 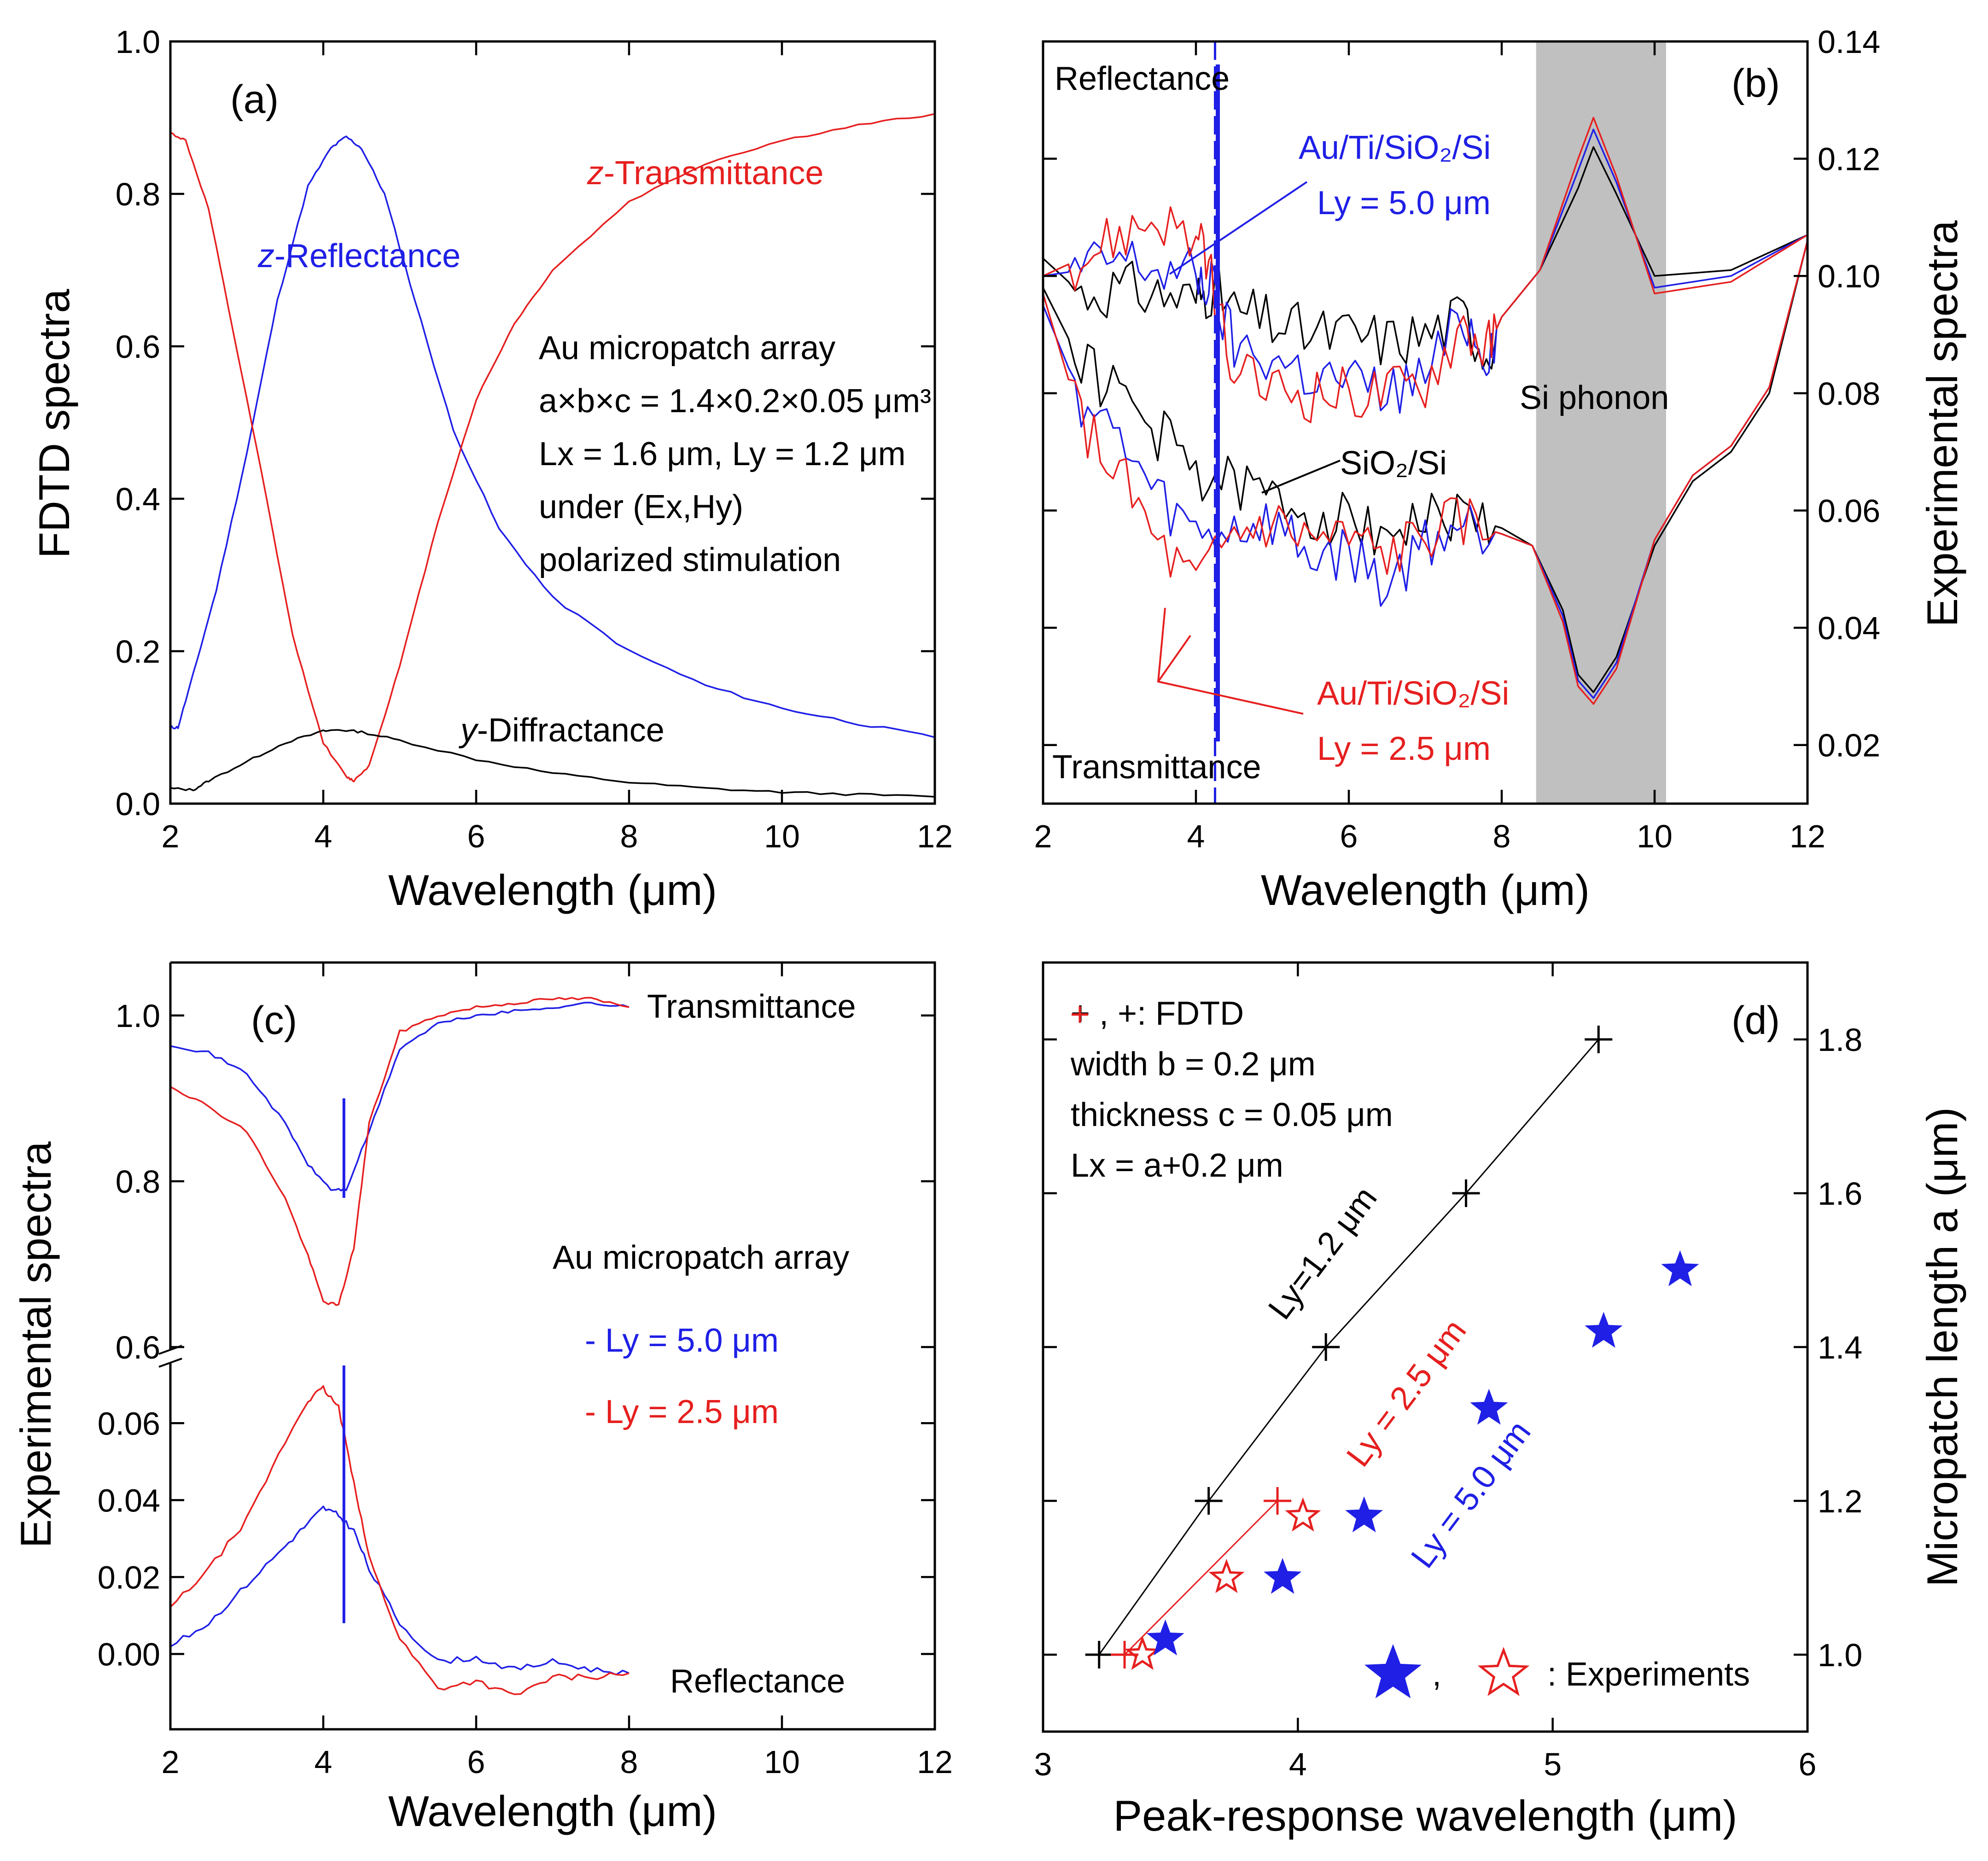 I want to click on panel-b-xtick-label-12: 12, so click(x=1808, y=836).